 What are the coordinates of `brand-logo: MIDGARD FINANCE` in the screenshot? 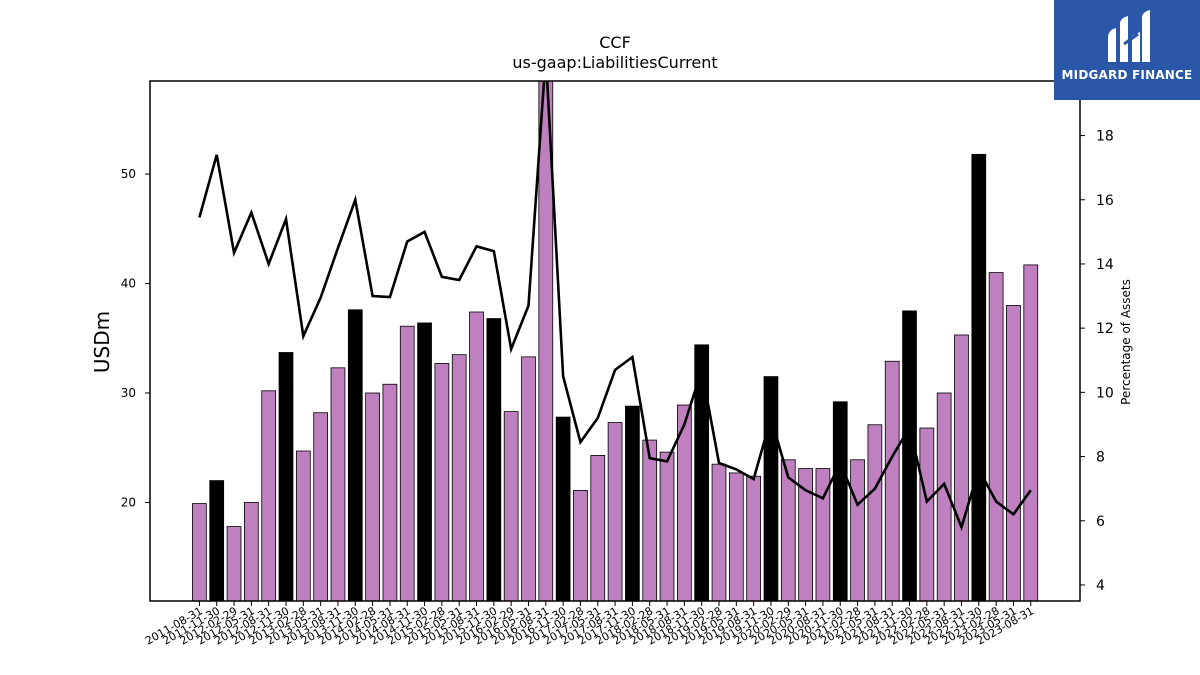 It's located at (1127, 50).